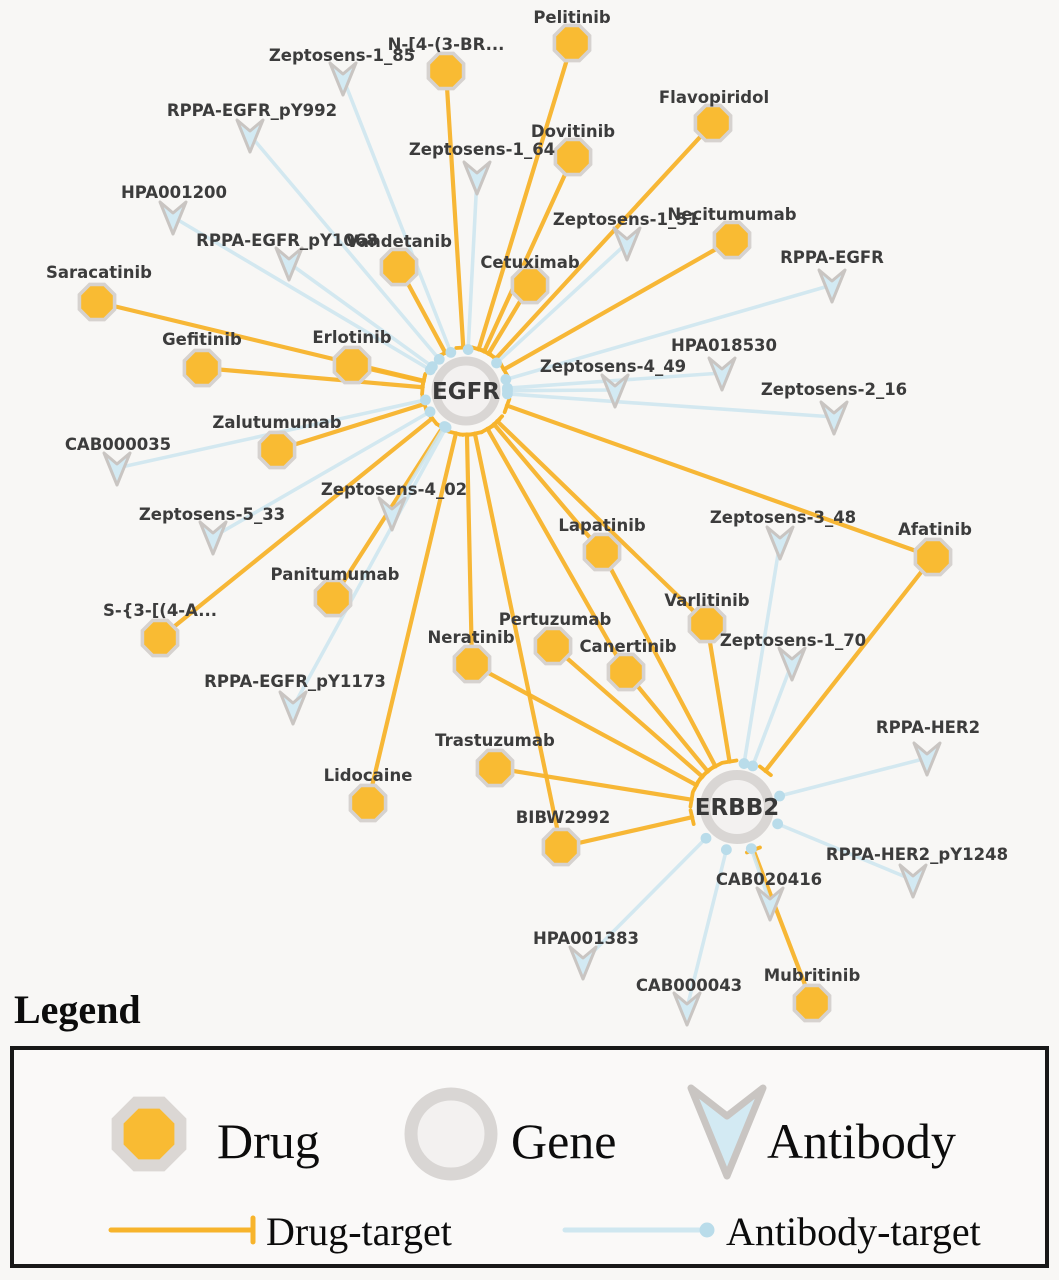 This screenshot has height=1280, width=1059. What do you see at coordinates (732, 240) in the screenshot?
I see `drug-node-necitumumab` at bounding box center [732, 240].